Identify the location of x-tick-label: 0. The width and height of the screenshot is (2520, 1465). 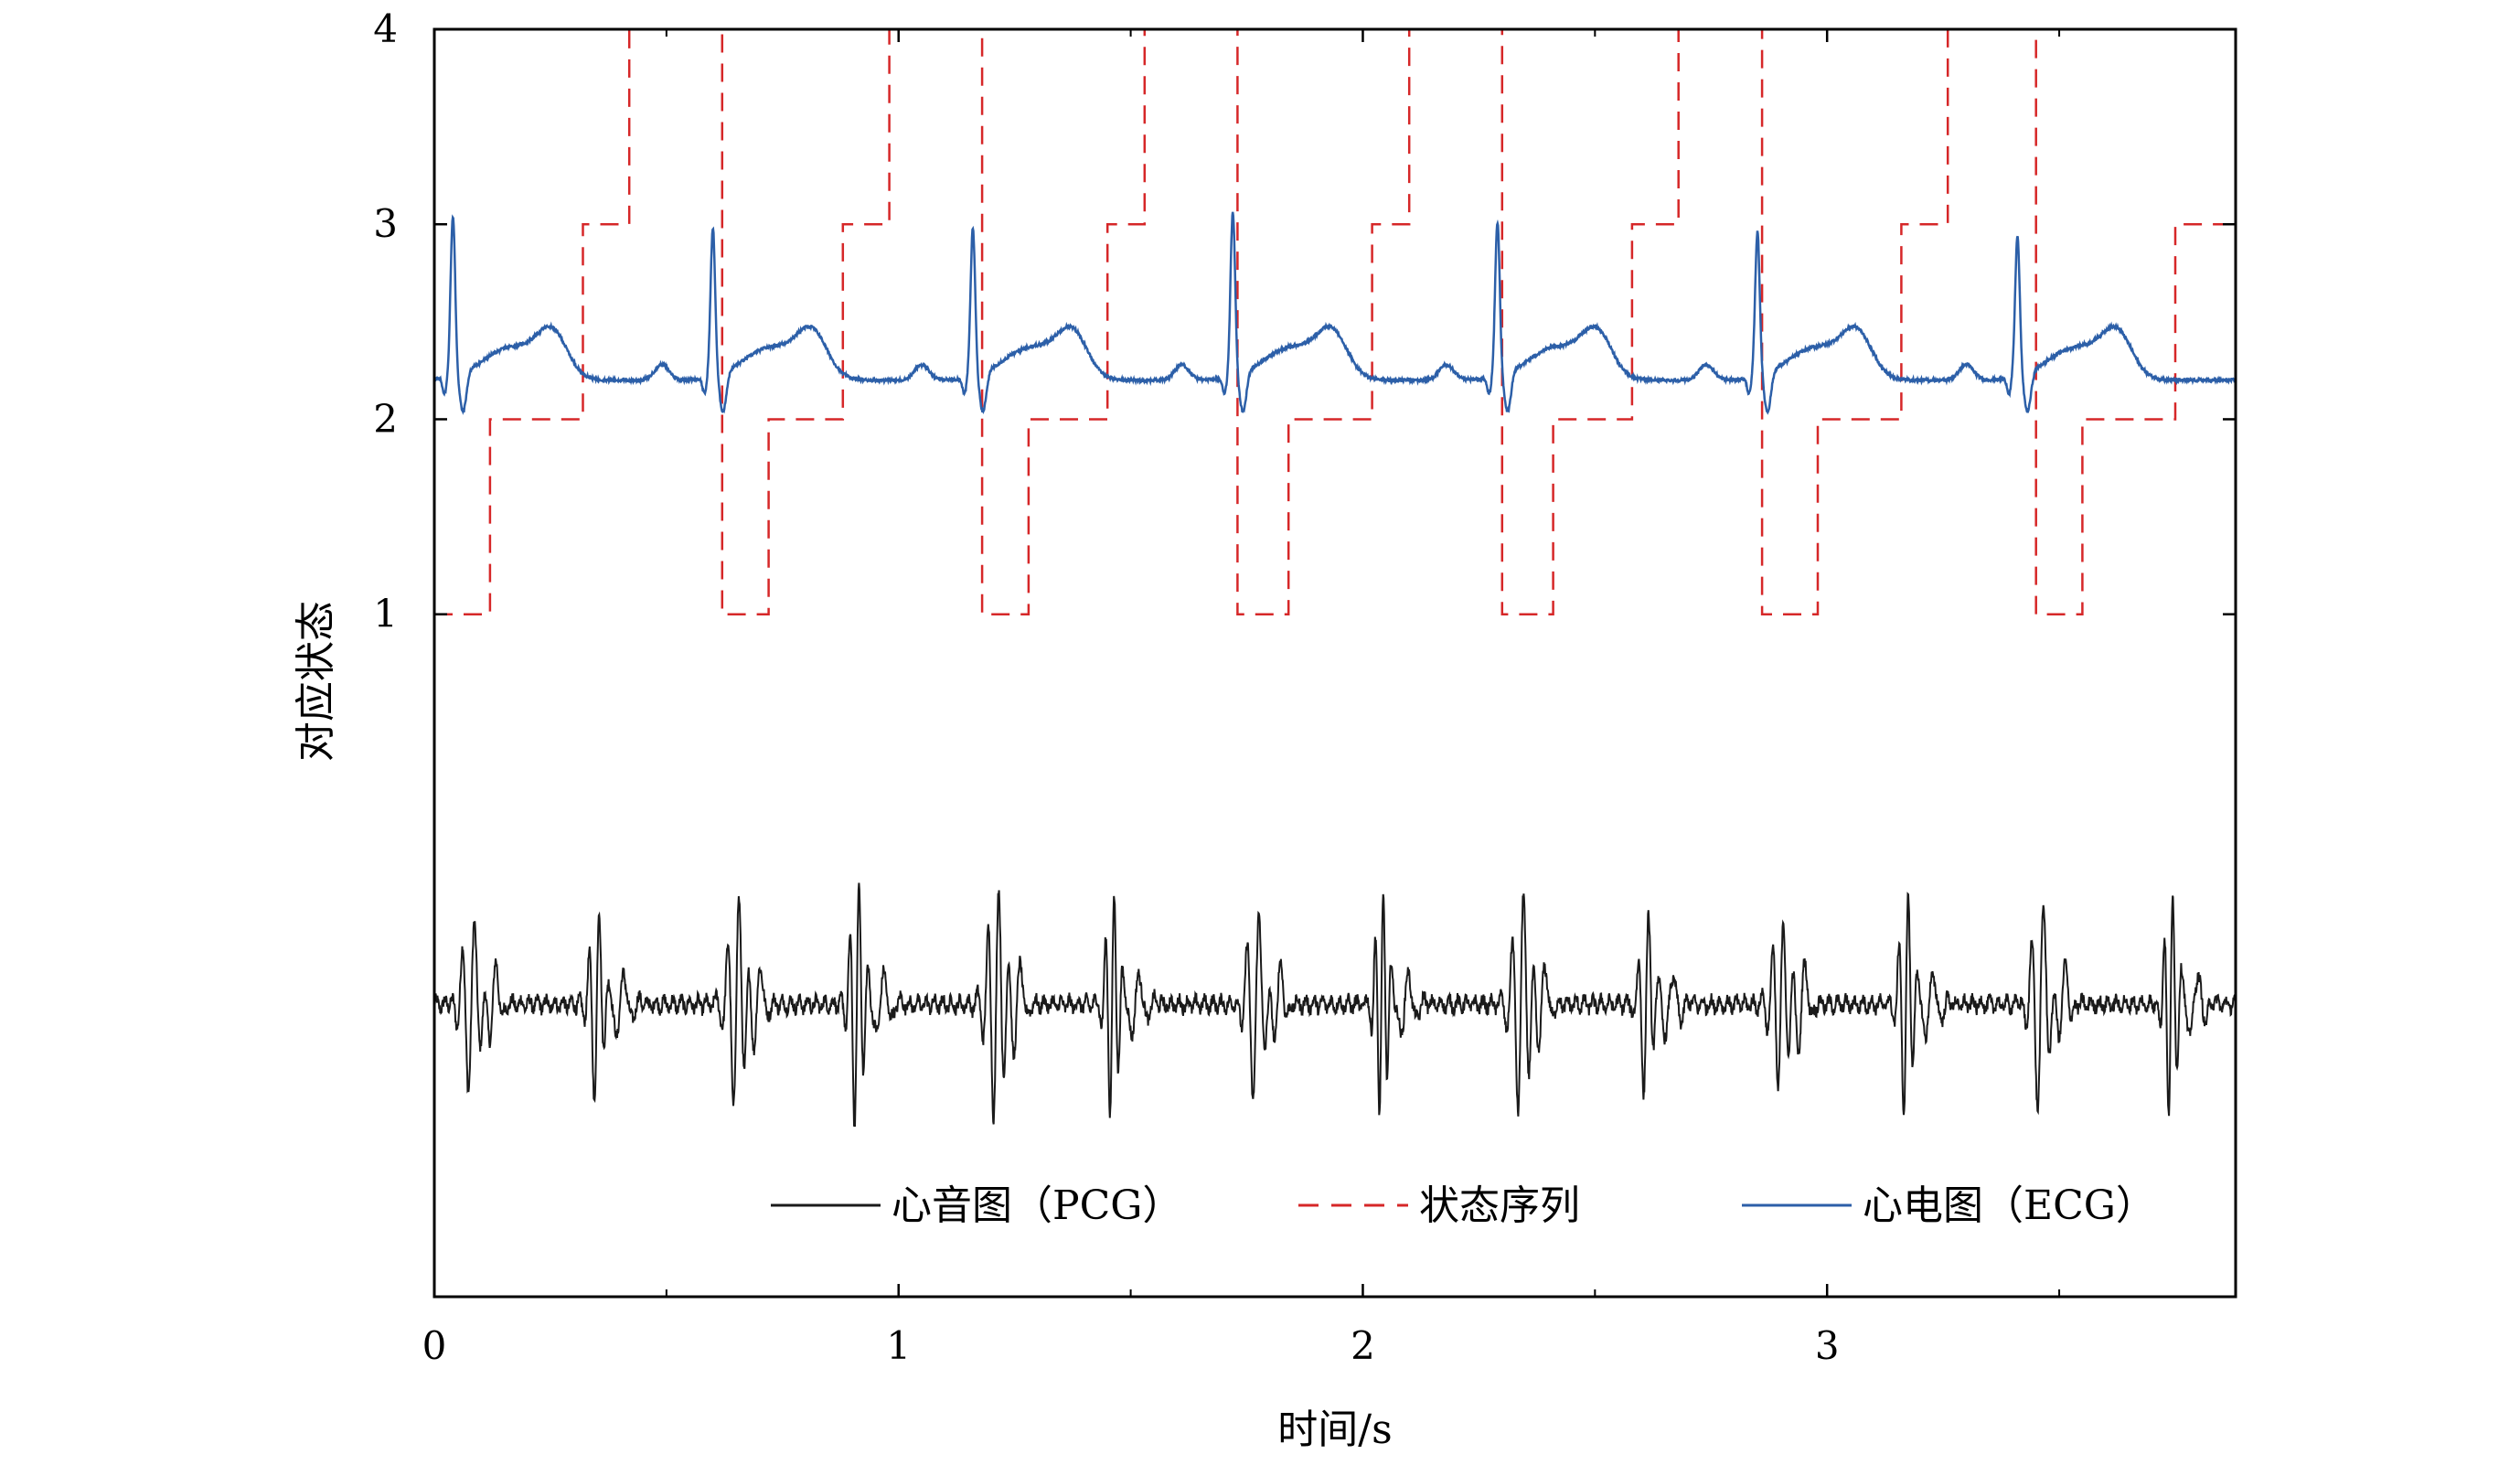
(434, 1345).